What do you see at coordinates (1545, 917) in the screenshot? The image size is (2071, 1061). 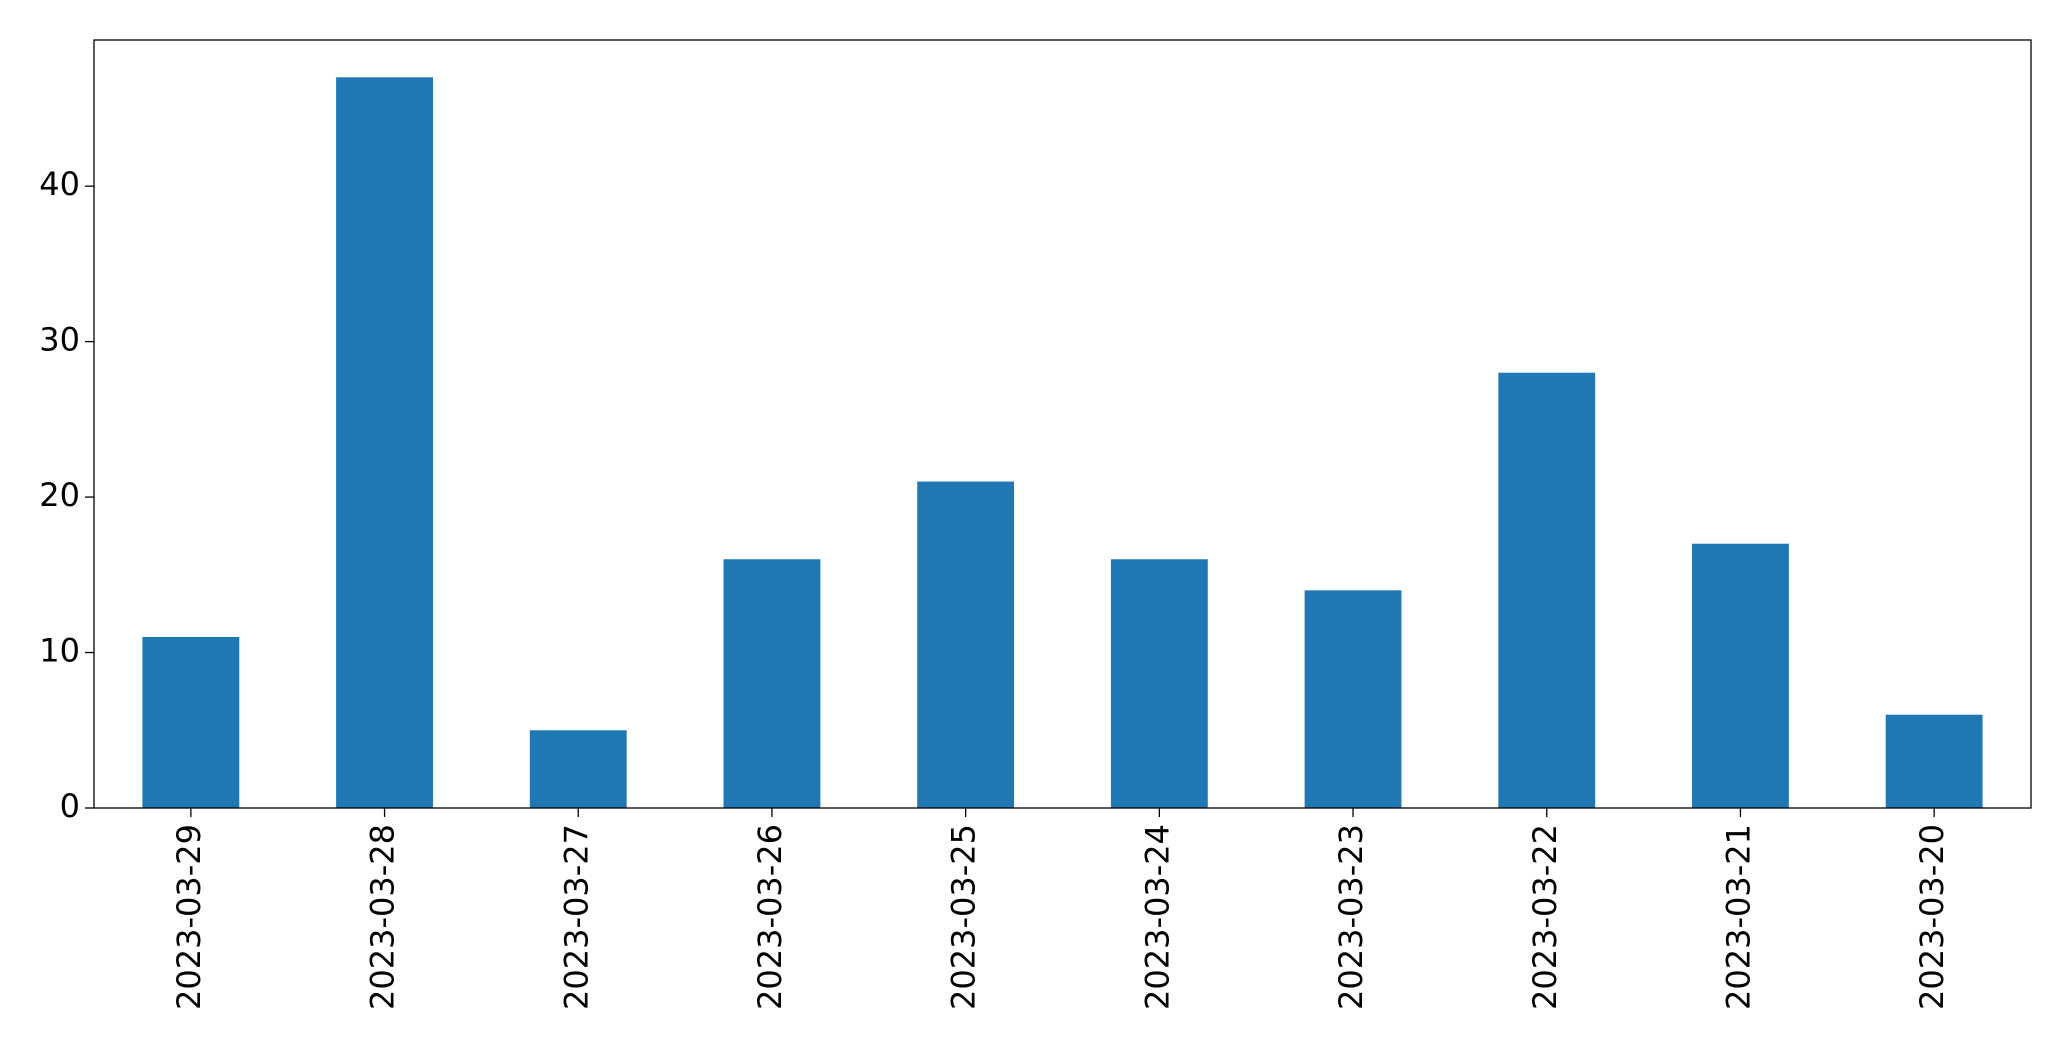 I see `x-tick-label: 2023-03-22` at bounding box center [1545, 917].